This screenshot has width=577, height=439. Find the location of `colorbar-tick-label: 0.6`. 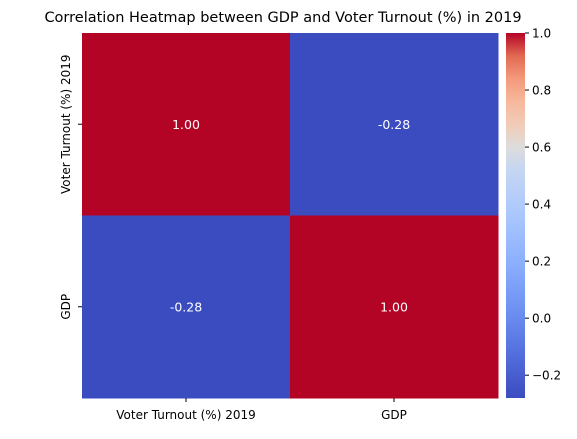

colorbar-tick-label: 0.6 is located at coordinates (541, 148).